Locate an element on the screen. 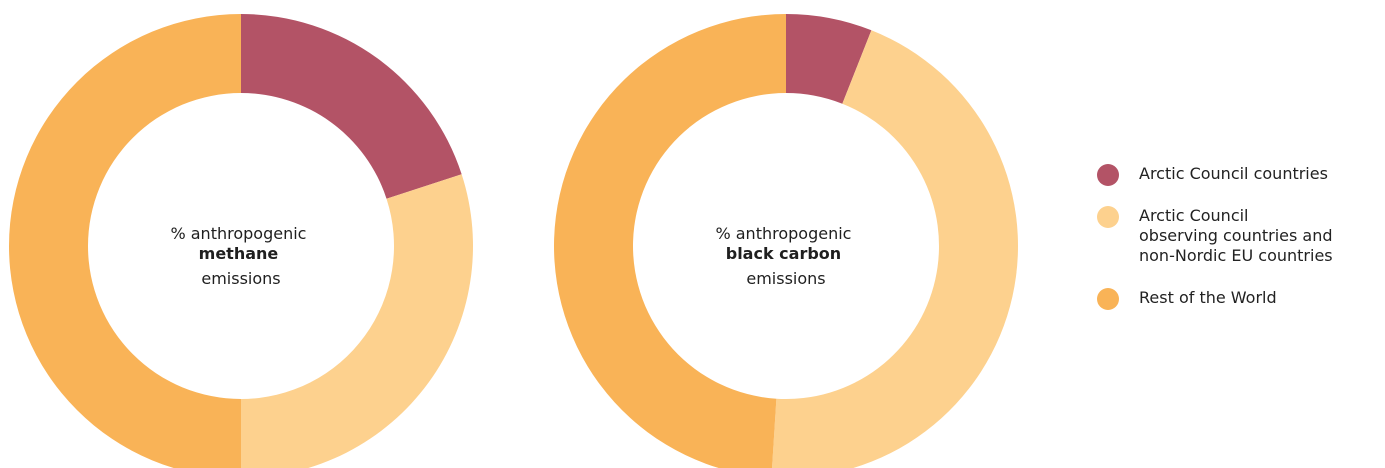  legend-item-rest: Rest of the World is located at coordinates (1239, 299).